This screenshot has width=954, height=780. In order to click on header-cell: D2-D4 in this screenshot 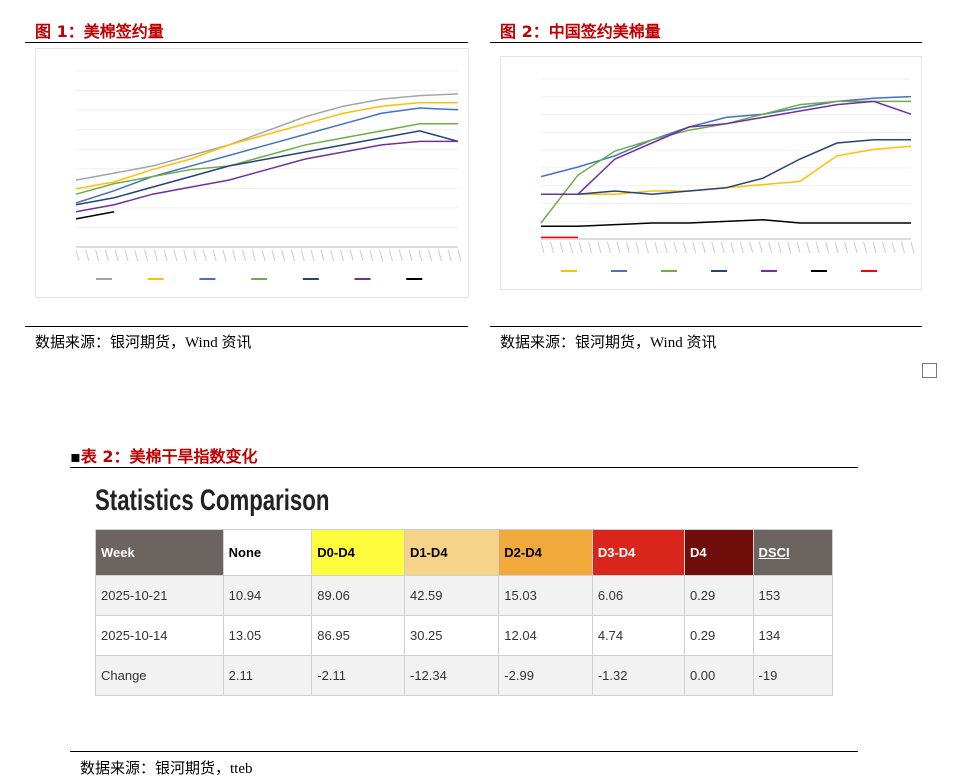, I will do `click(545, 552)`.